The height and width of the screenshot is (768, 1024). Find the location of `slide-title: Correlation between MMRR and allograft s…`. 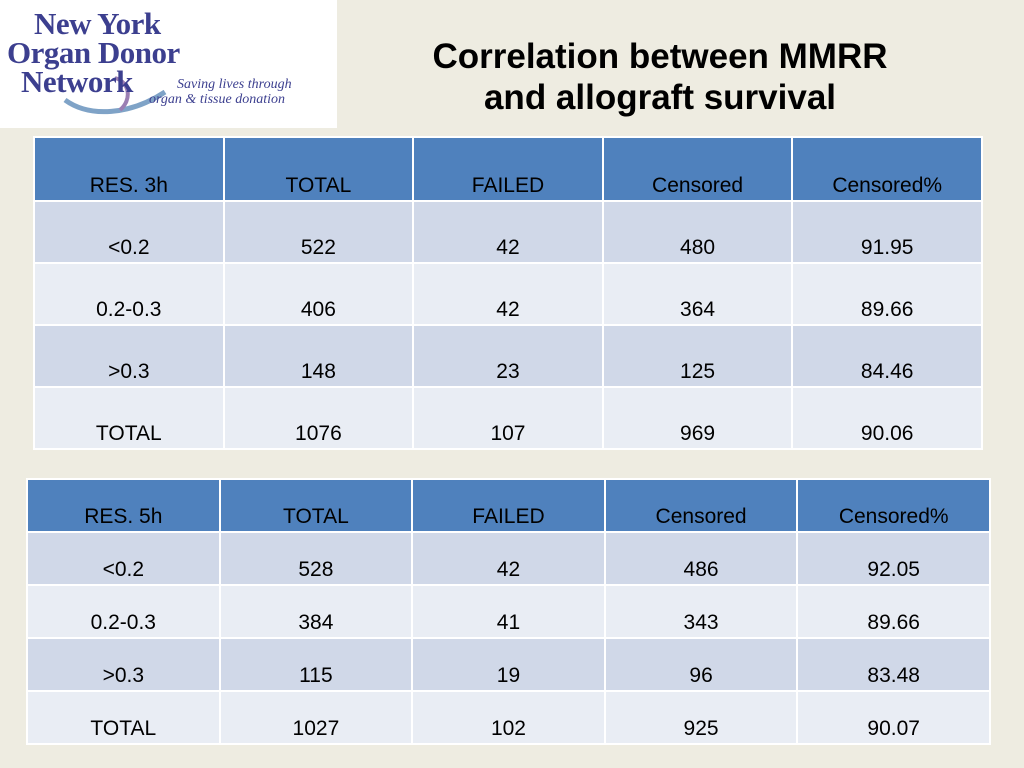

slide-title: Correlation between MMRR and allograft s… is located at coordinates (660, 77).